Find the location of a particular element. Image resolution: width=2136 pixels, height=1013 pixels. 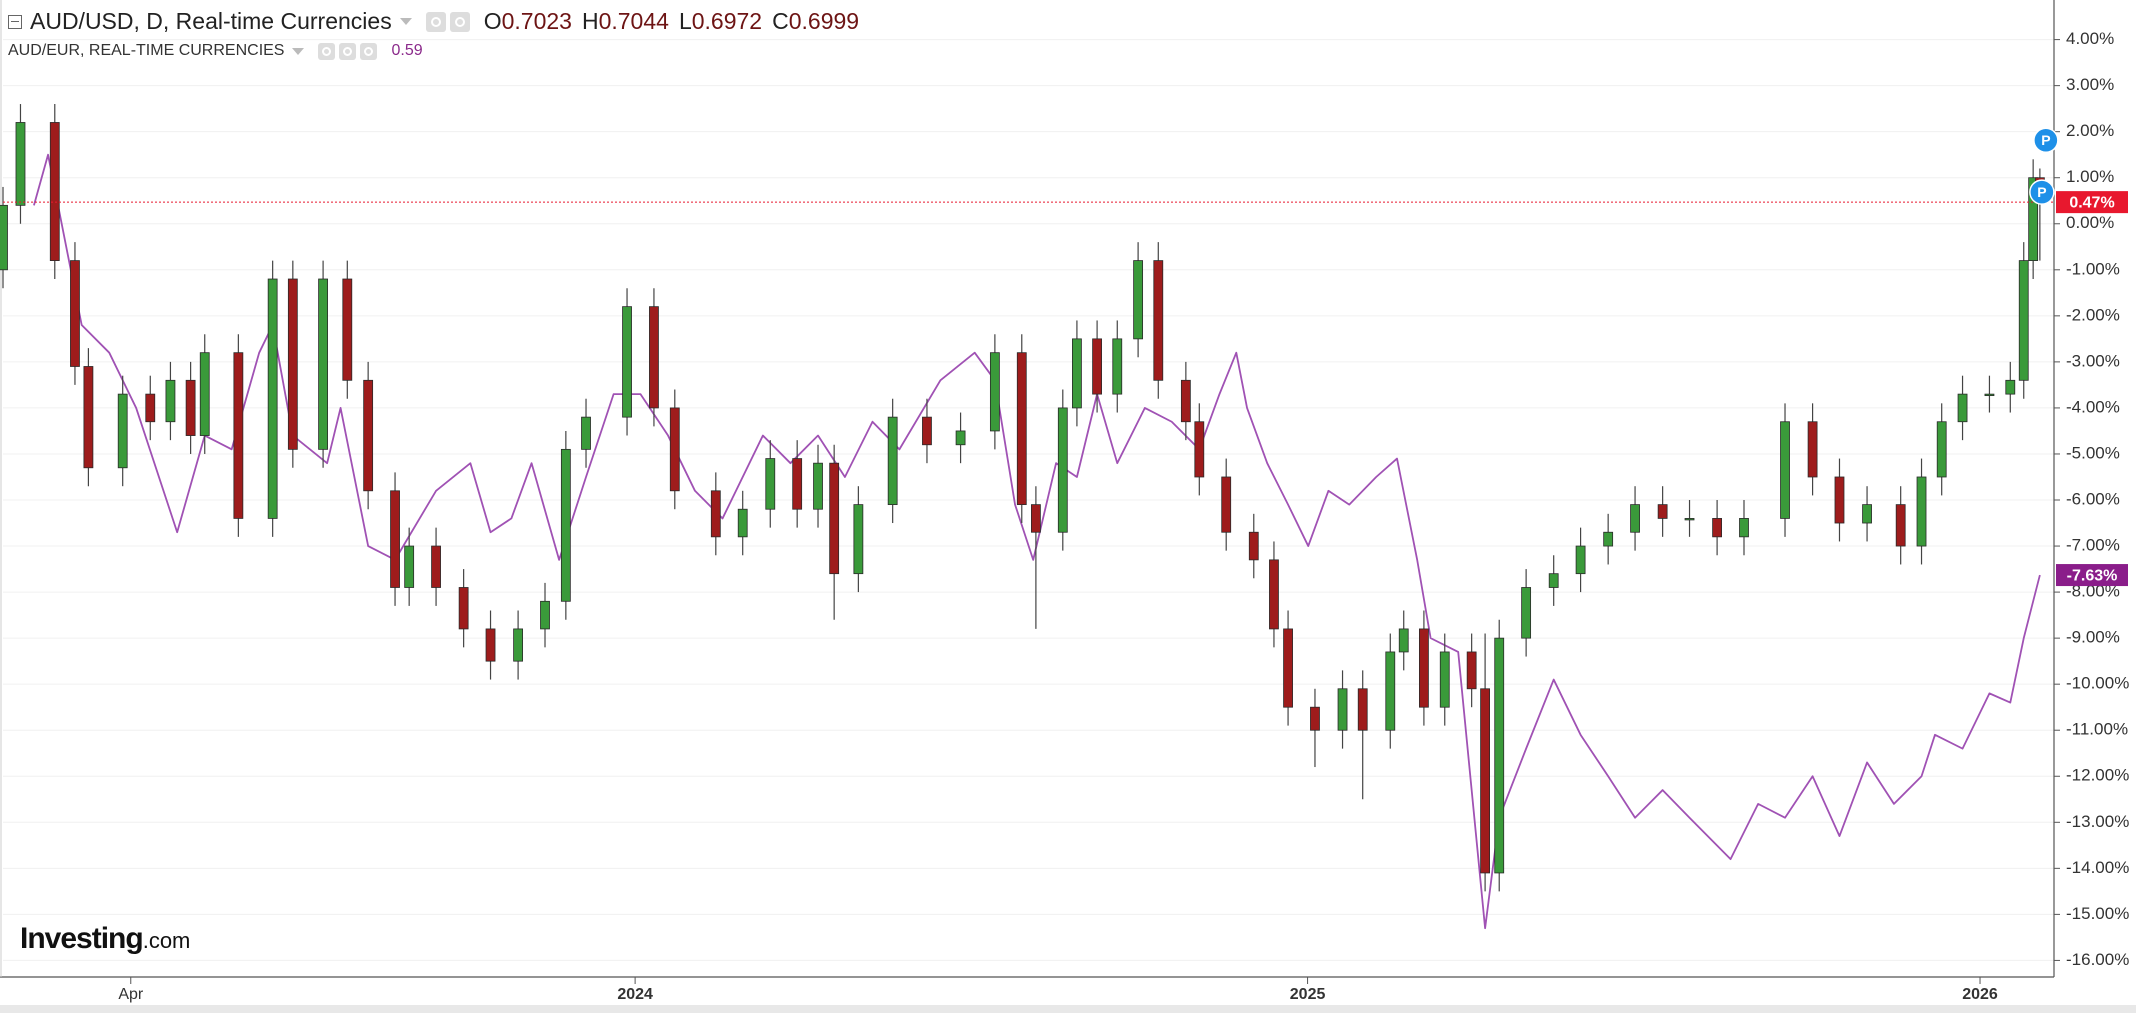

overlay-title: AUD/EUR, REAL-TIME CURRENCIES is located at coordinates (146, 50).